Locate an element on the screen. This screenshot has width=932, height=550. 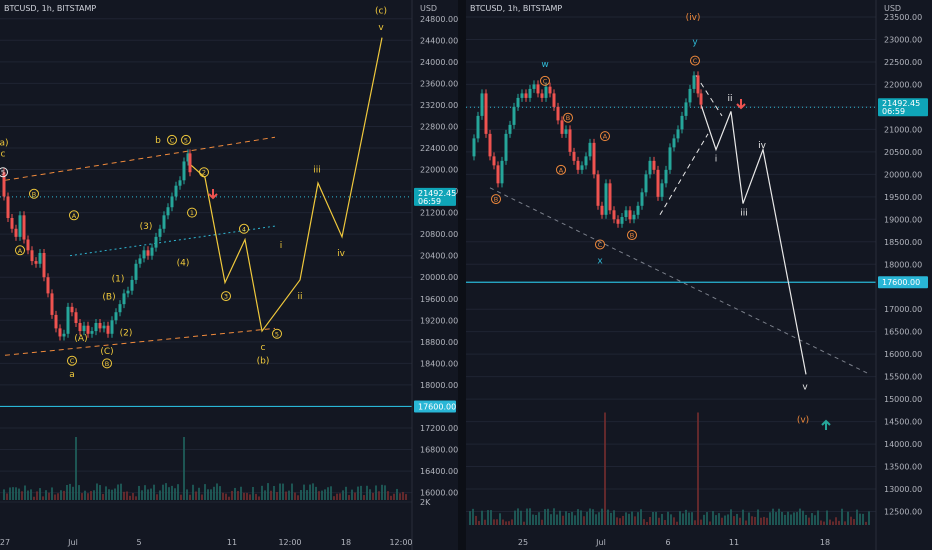
left-time-axis: 27 Jul 5 11 12:00 18 12:00 is located at coordinates (206, 542).